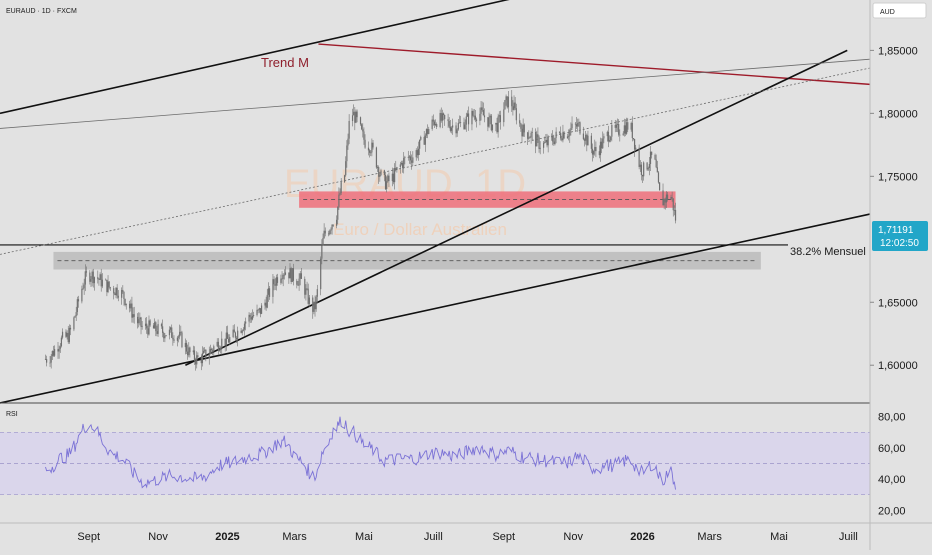 This screenshot has width=932, height=555. What do you see at coordinates (41, 11) in the screenshot?
I see `symbol-header: EURAUD · 1D · FXCM` at bounding box center [41, 11].